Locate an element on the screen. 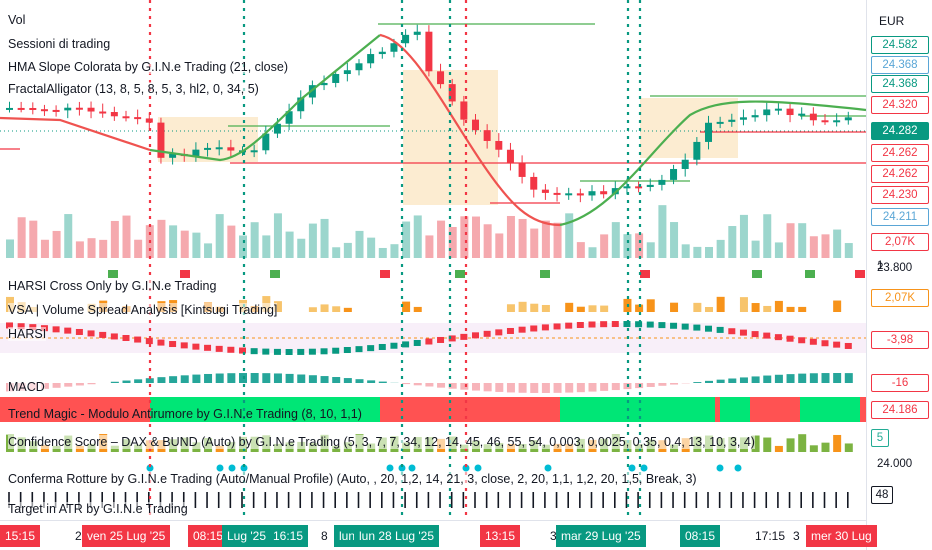 This screenshot has height=550, width=932. price-tag: 24.368 is located at coordinates (900, 84).